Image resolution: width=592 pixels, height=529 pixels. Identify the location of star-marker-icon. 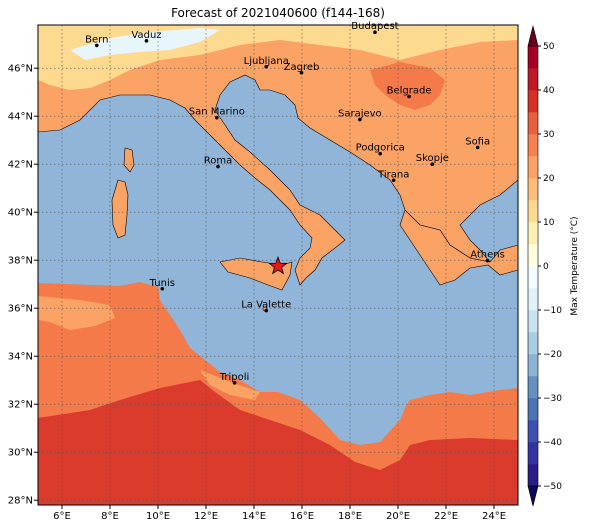
(278, 265).